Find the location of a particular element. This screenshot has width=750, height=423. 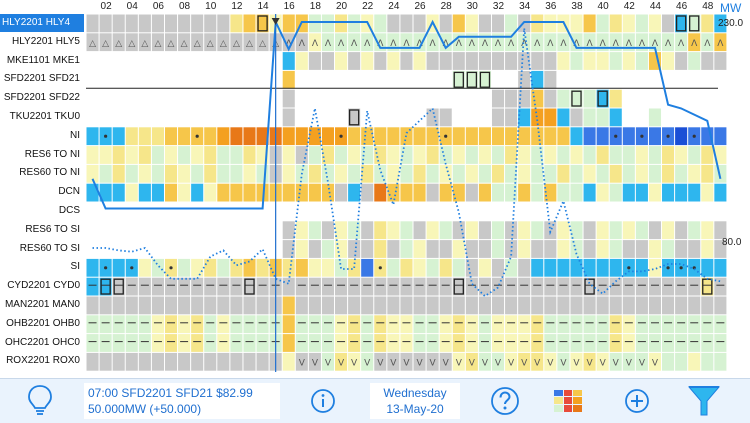

row-label: SI is located at coordinates (75, 267).